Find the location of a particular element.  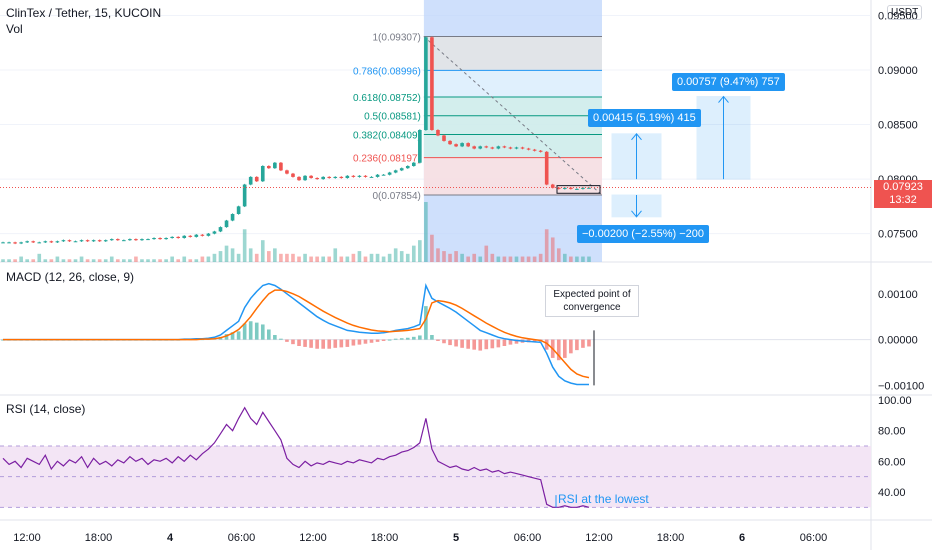

time-tick-label: 18:00 is located at coordinates (671, 538).